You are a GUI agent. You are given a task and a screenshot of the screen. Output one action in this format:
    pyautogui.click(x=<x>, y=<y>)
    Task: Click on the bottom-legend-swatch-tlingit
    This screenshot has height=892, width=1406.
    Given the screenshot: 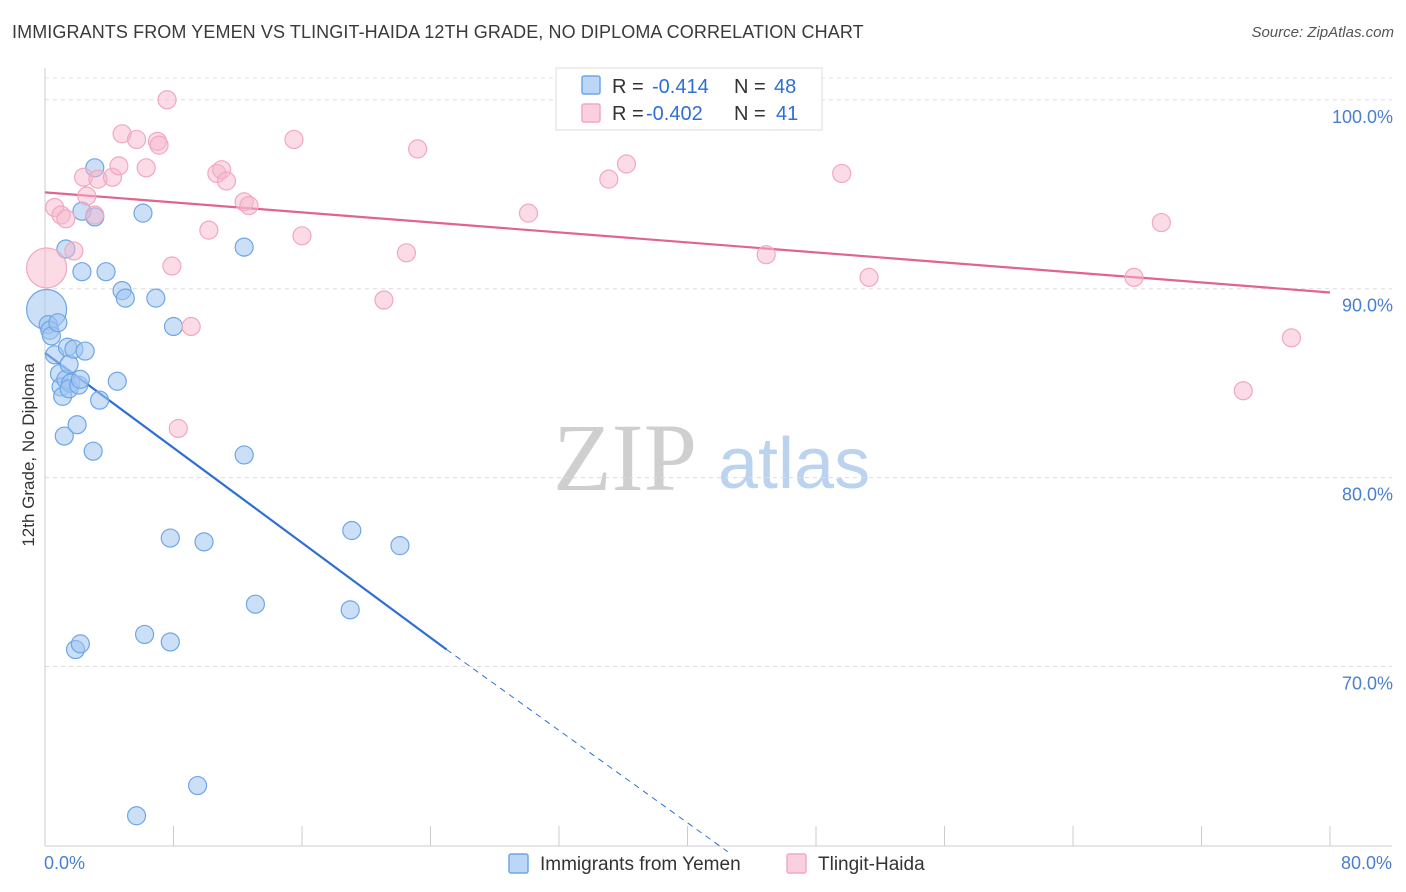 What is the action you would take?
    pyautogui.click(x=796, y=863)
    